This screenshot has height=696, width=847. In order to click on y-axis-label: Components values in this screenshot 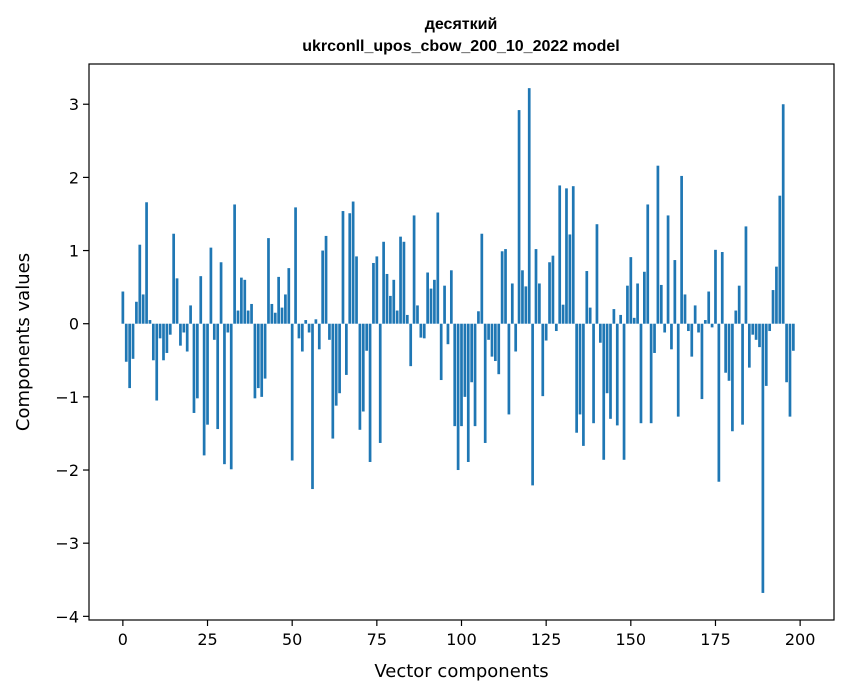, I will do `click(23, 342)`.